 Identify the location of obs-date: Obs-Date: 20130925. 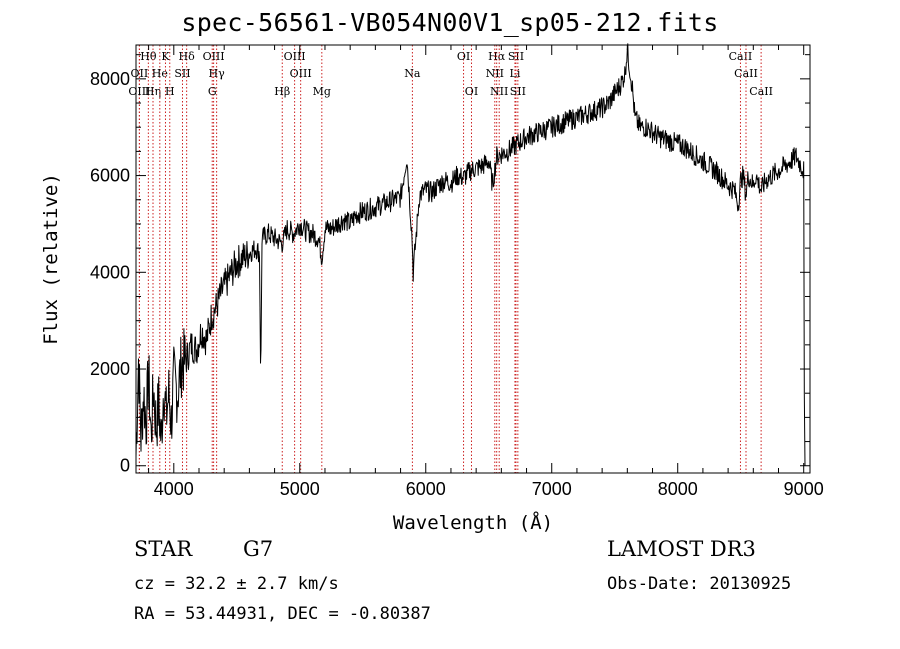
(699, 584).